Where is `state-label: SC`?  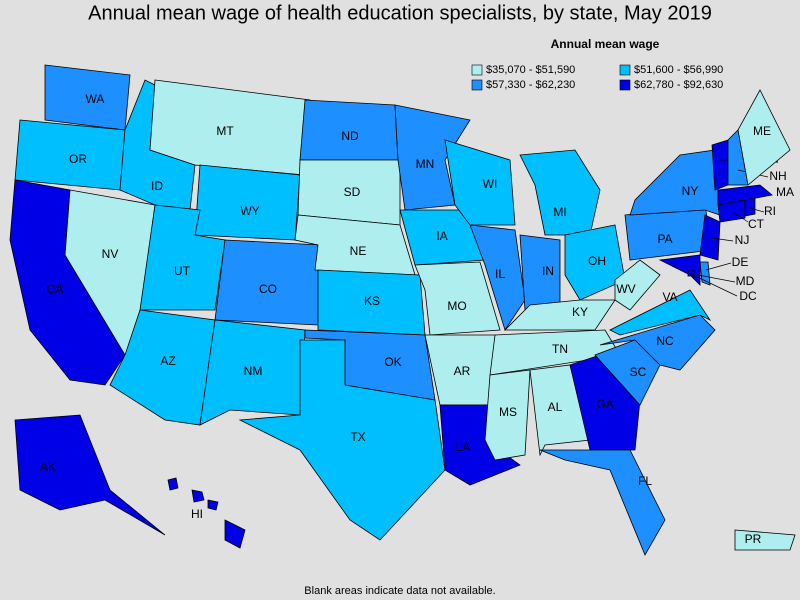 state-label: SC is located at coordinates (638, 372).